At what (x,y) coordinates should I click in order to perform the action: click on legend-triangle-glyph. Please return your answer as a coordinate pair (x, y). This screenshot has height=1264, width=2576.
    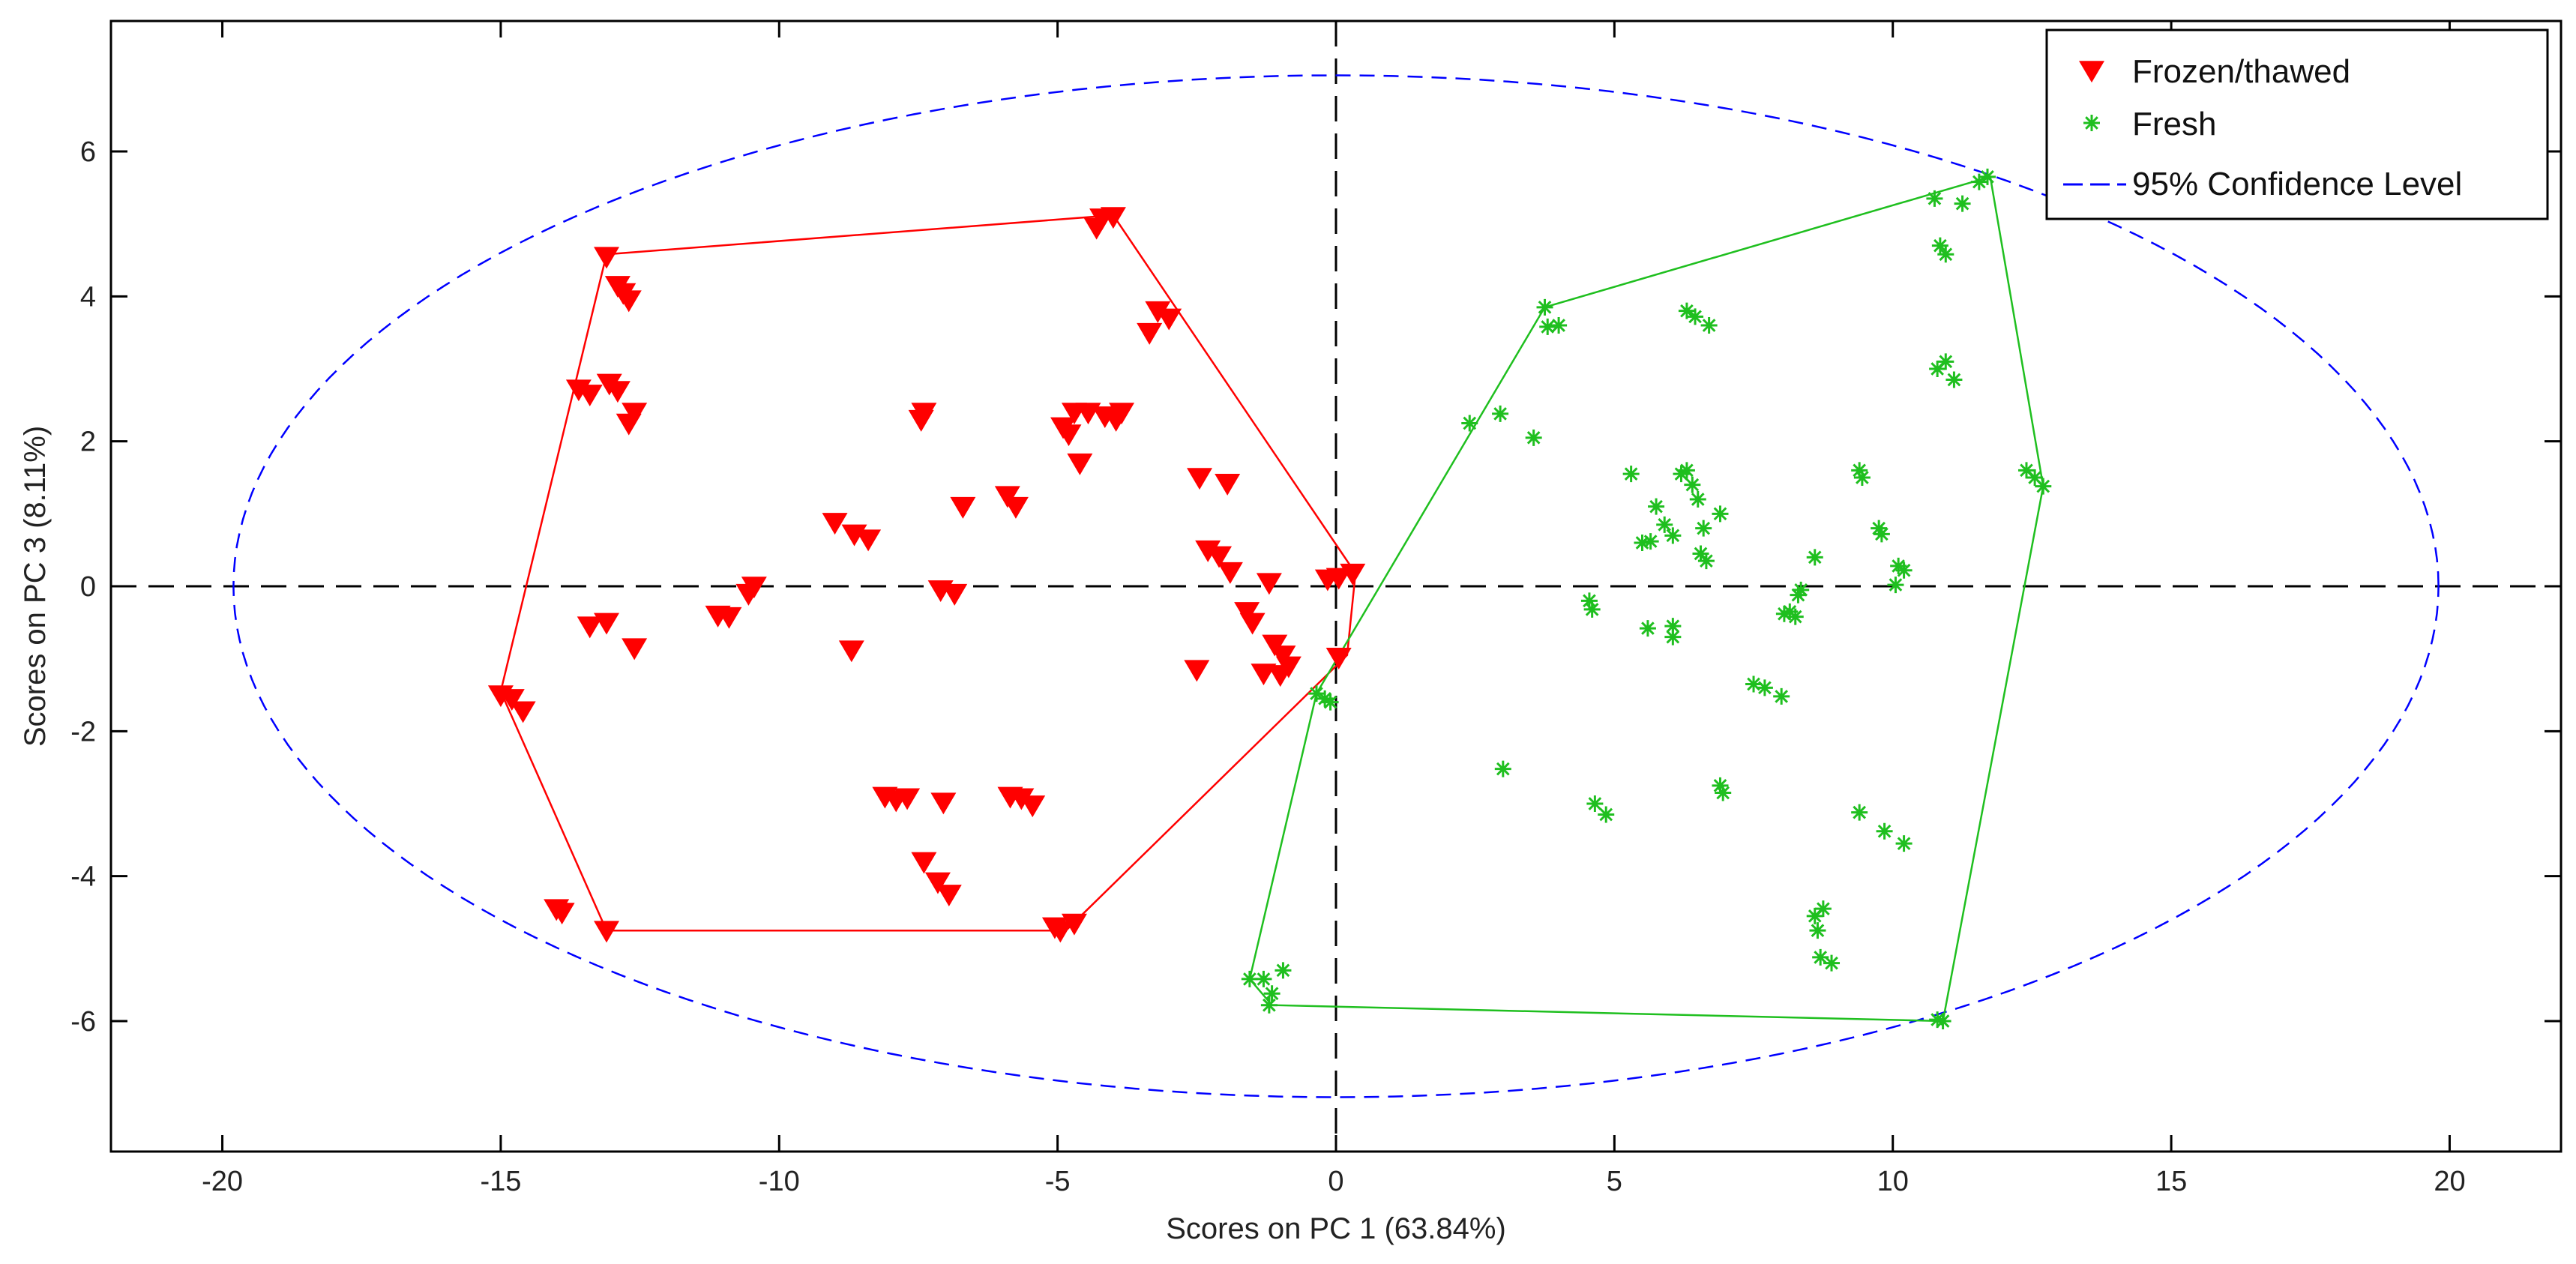
    Looking at the image, I should click on (2091, 72).